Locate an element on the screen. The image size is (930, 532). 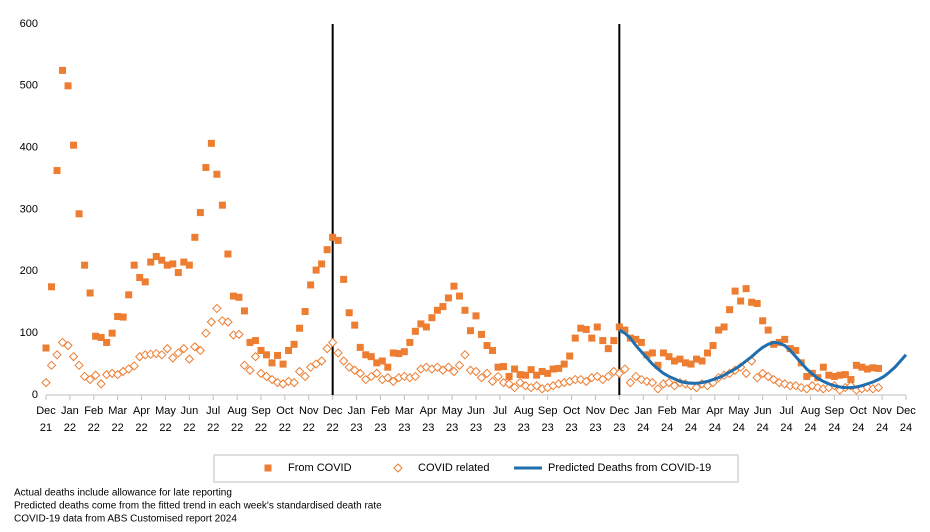
x-tick-label: Aug 22 is located at coordinates (237, 419).